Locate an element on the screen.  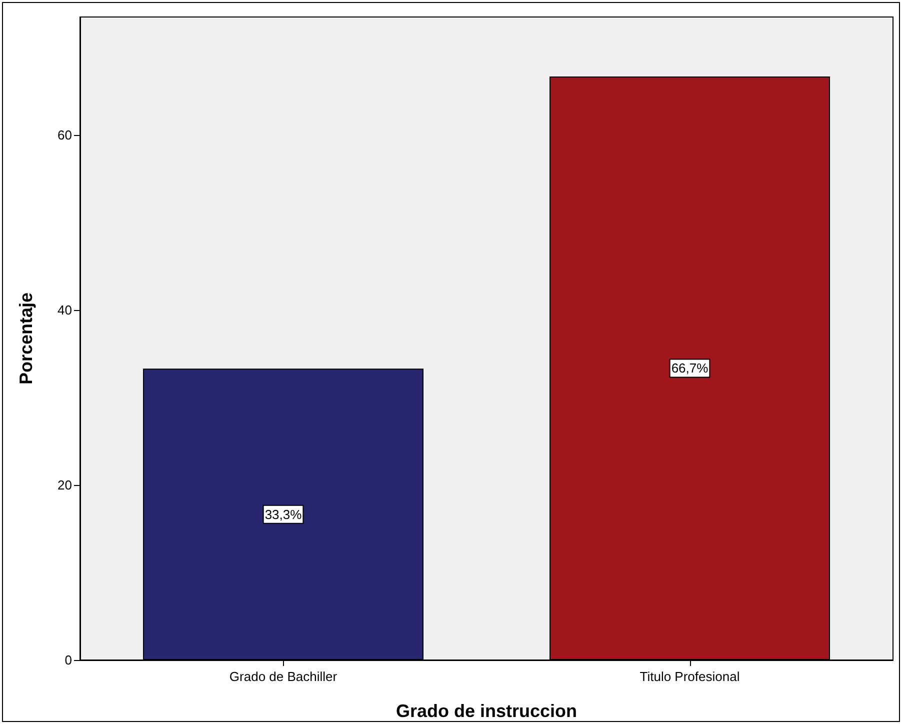
y-tick-label: 40 is located at coordinates (65, 310).